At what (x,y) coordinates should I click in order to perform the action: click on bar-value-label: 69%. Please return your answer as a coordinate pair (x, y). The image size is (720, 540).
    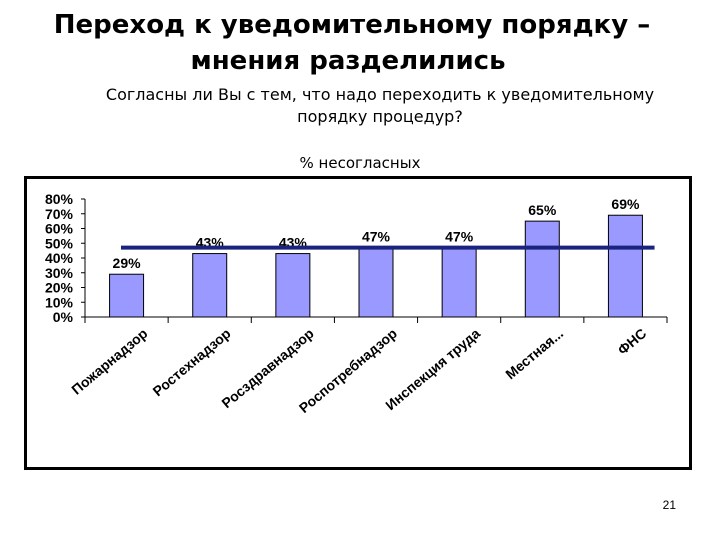
    Looking at the image, I should click on (625, 204).